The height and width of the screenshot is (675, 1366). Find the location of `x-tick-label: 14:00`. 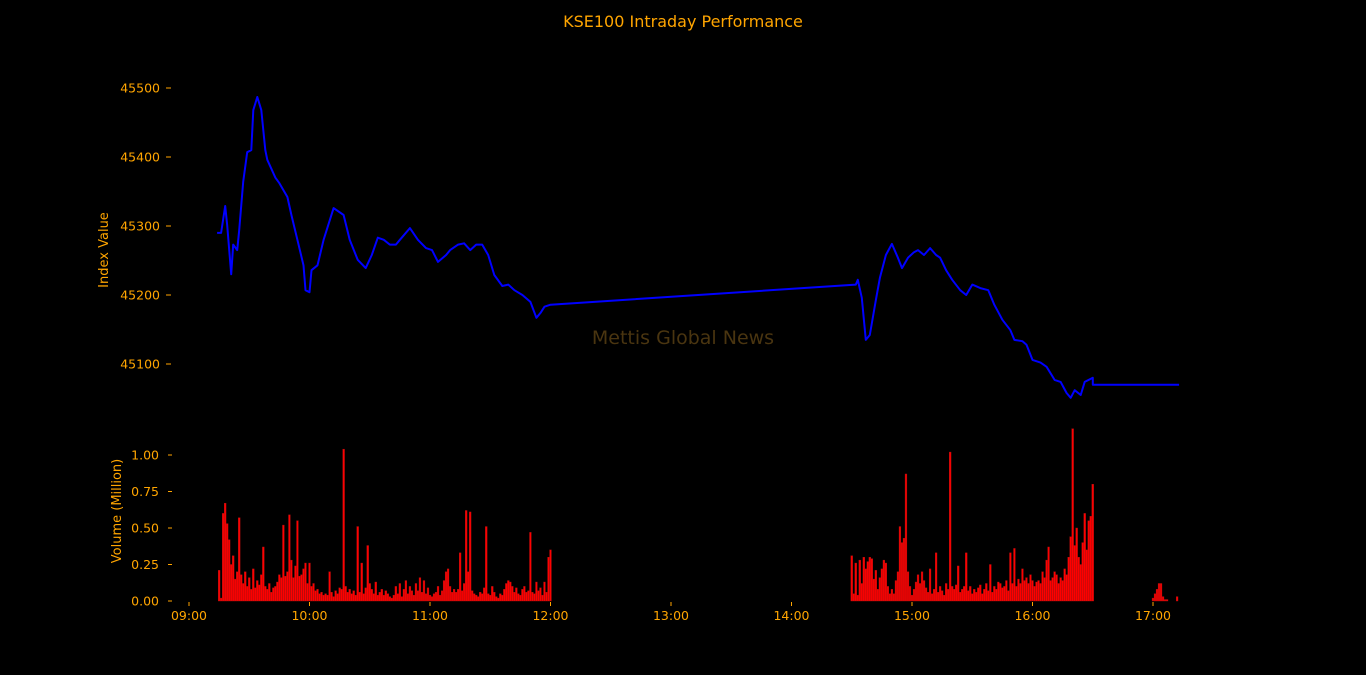

x-tick-label: 14:00 is located at coordinates (791, 615).